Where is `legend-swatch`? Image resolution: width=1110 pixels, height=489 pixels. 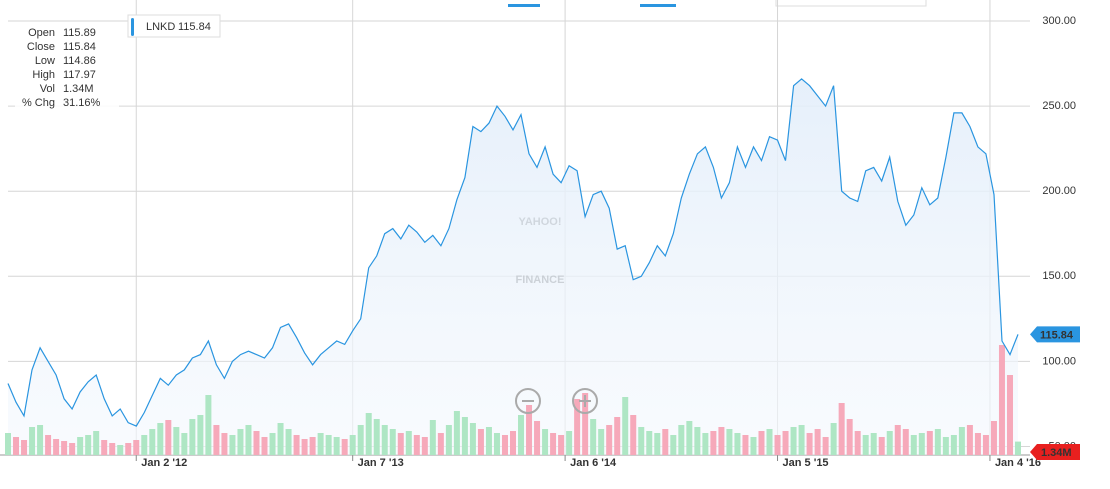 legend-swatch is located at coordinates (132, 27).